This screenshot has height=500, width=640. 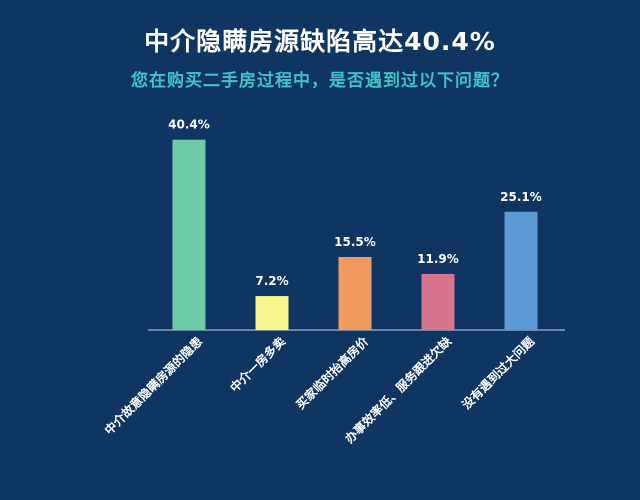 What do you see at coordinates (258, 365) in the screenshot?
I see `category-label-2: 中介一房多卖` at bounding box center [258, 365].